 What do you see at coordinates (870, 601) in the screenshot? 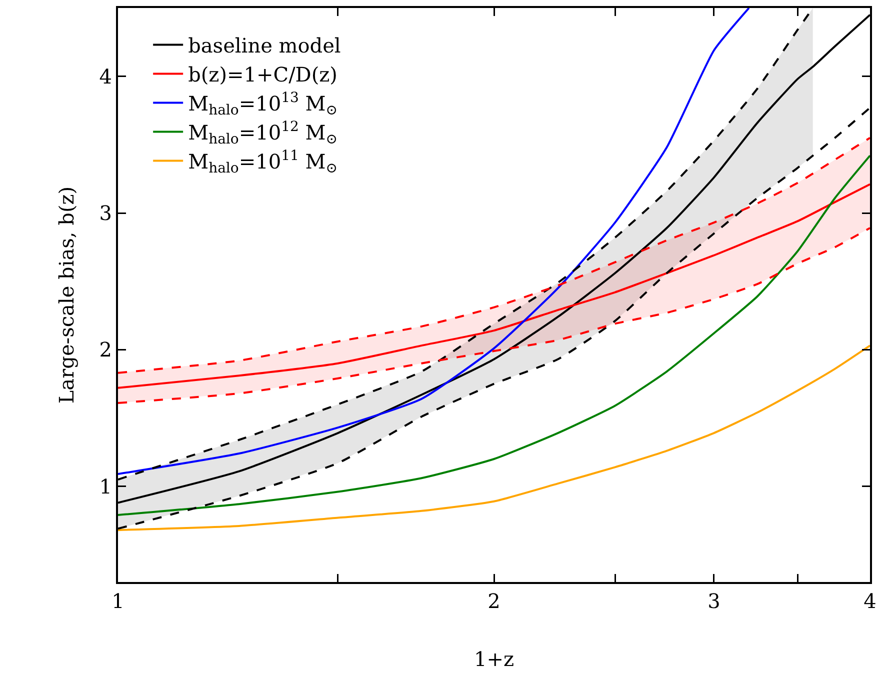
I see `x-tick-label: 4` at bounding box center [870, 601].